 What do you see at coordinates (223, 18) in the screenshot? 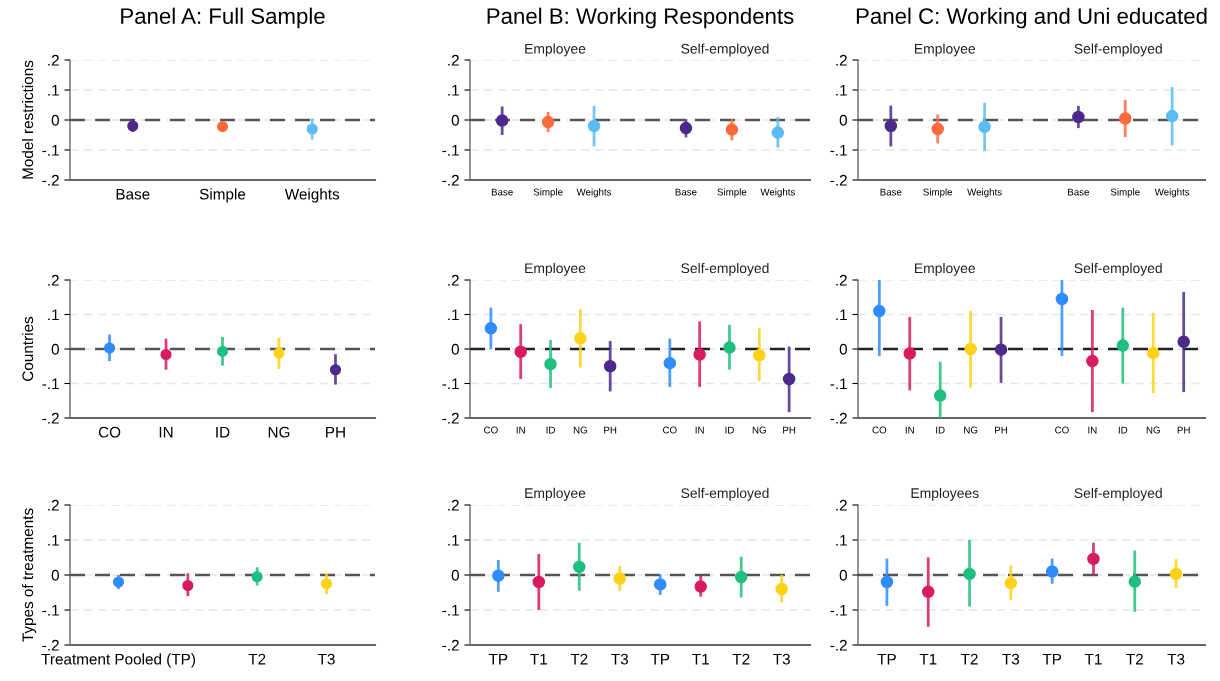
I see `chart-title: Panel A: Full Sample` at bounding box center [223, 18].